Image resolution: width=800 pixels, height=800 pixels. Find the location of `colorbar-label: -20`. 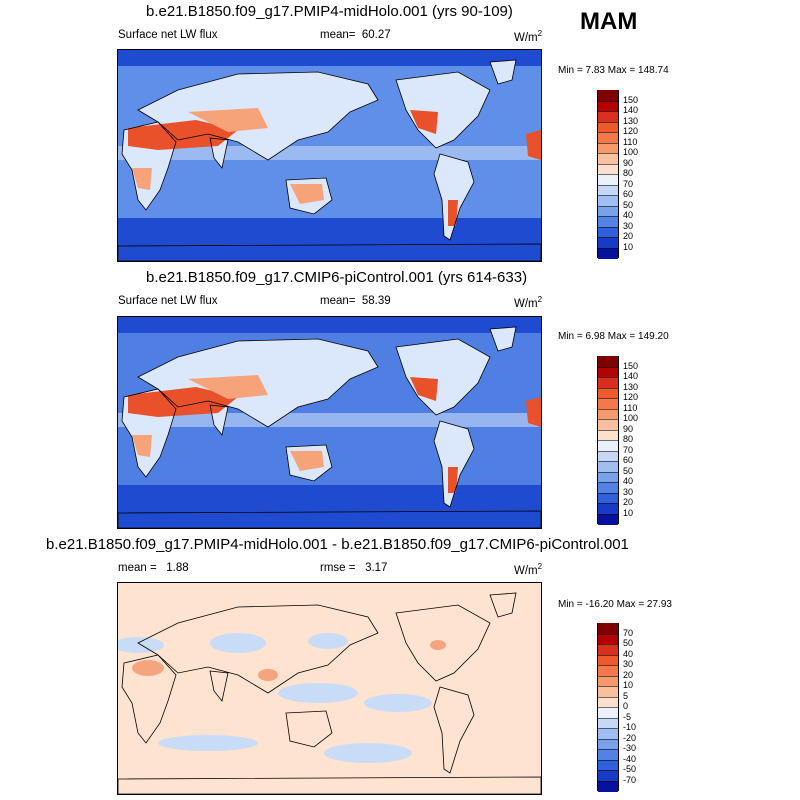

colorbar-label: -20 is located at coordinates (630, 737).